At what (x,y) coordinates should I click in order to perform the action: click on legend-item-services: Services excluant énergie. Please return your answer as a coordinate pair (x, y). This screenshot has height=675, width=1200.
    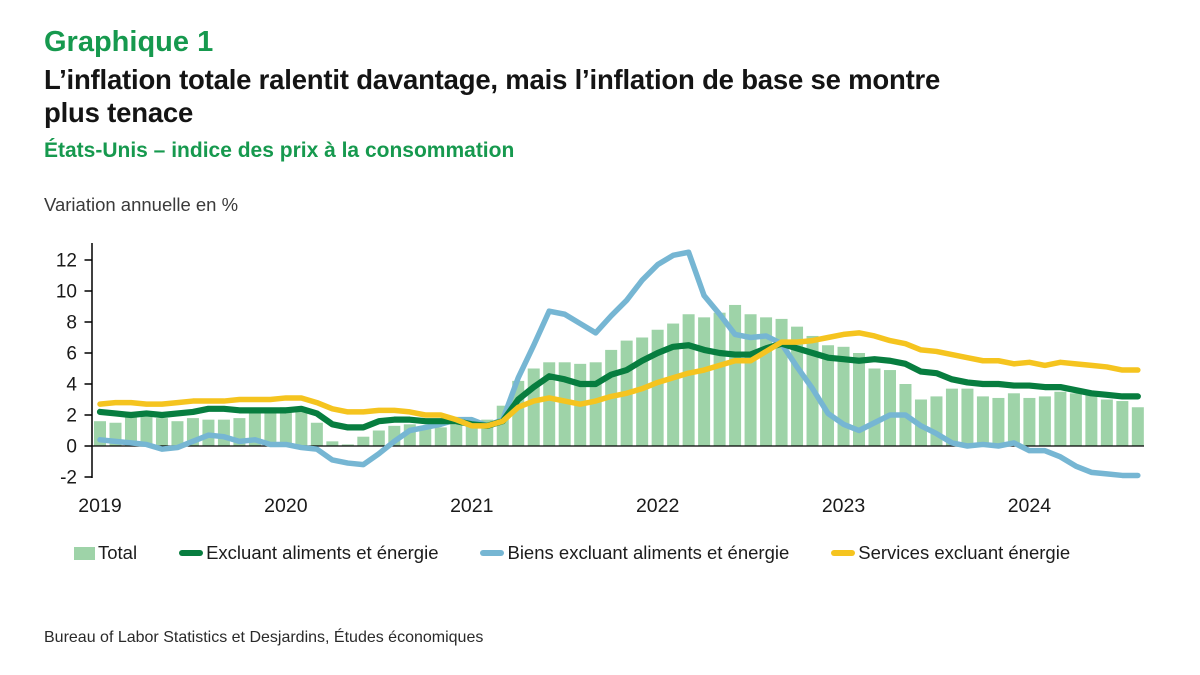
    Looking at the image, I should click on (950, 553).